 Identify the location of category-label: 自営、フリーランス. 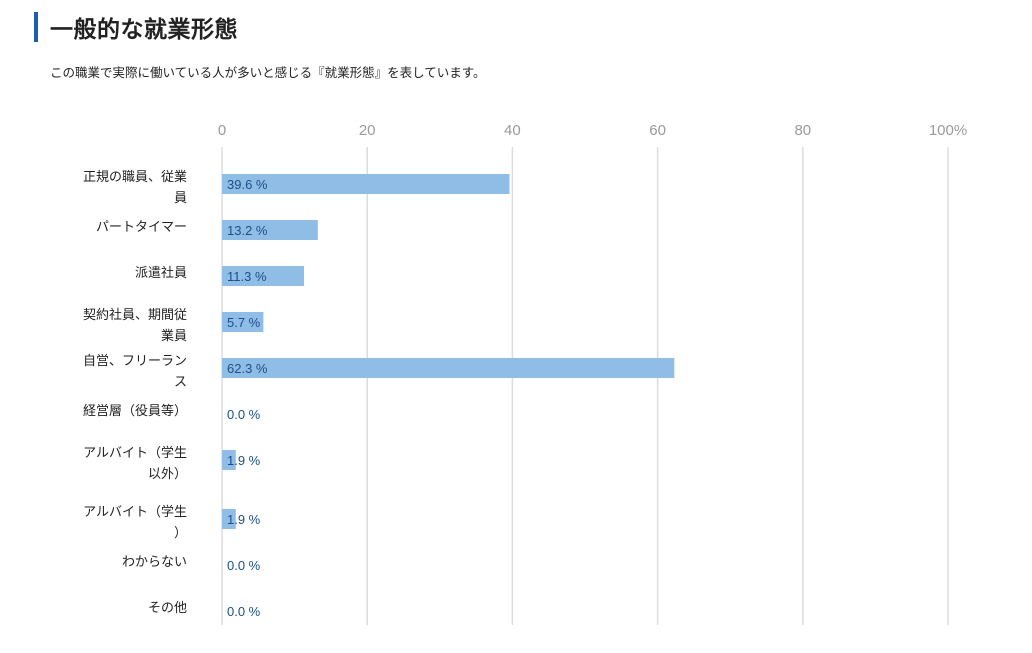
(135, 372).